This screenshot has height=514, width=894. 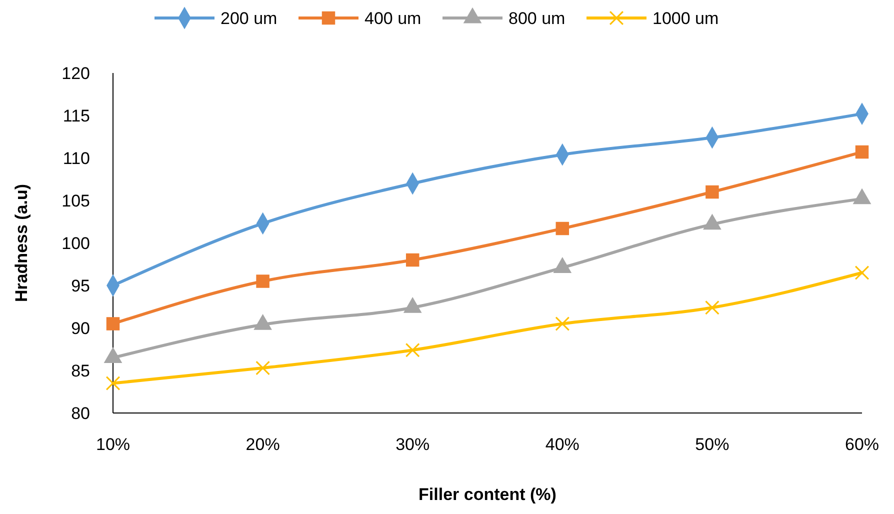 I want to click on y-tick-label: 85, so click(x=80, y=370).